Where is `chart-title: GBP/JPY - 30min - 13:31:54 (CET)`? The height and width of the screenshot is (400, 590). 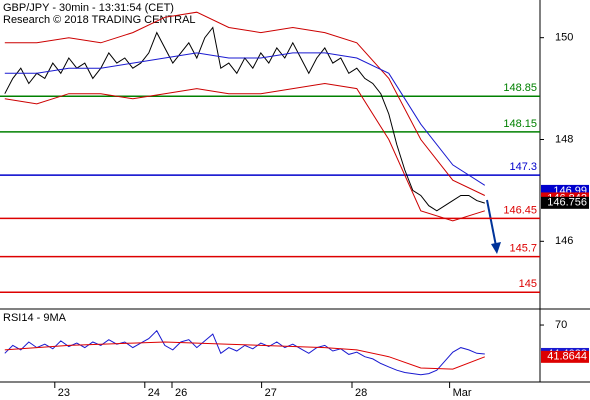 chart-title: GBP/JPY - 30min - 13:31:54 (CET) is located at coordinates (88, 8).